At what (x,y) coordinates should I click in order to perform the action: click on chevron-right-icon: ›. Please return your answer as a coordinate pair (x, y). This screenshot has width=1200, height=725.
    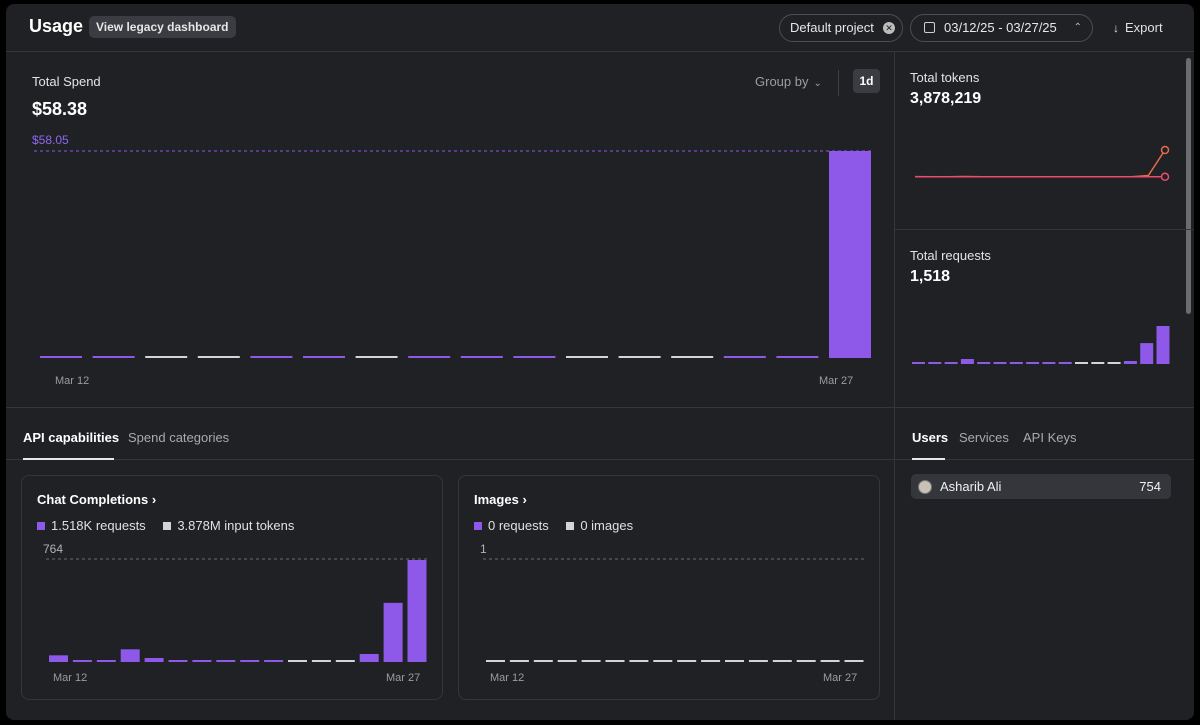
    Looking at the image, I should click on (154, 499).